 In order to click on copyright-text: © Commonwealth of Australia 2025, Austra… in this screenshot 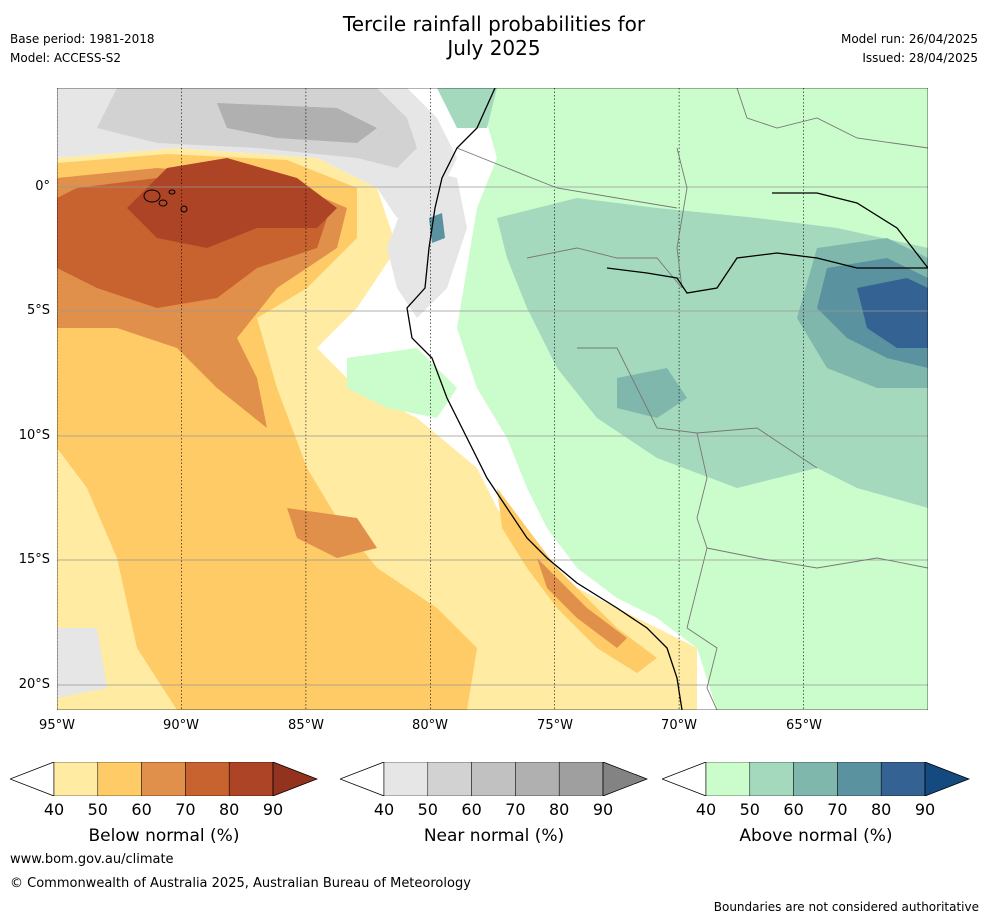, I will do `click(240, 883)`.